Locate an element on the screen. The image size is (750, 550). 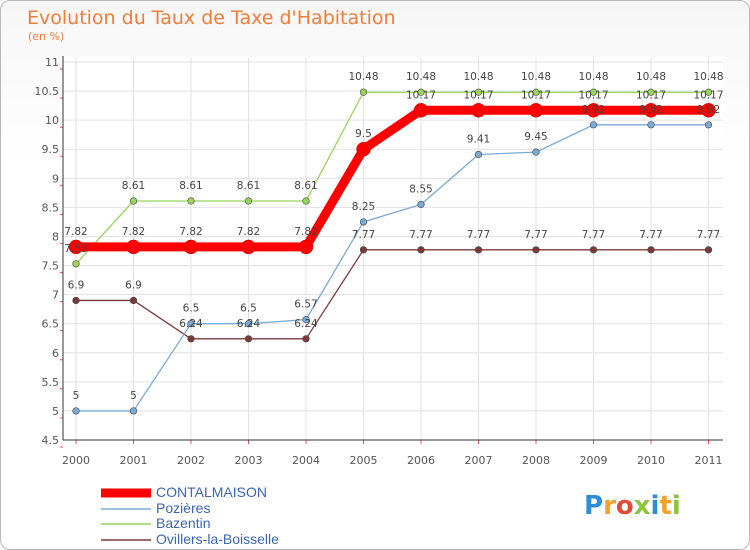
logo-letter: P is located at coordinates (594, 506).